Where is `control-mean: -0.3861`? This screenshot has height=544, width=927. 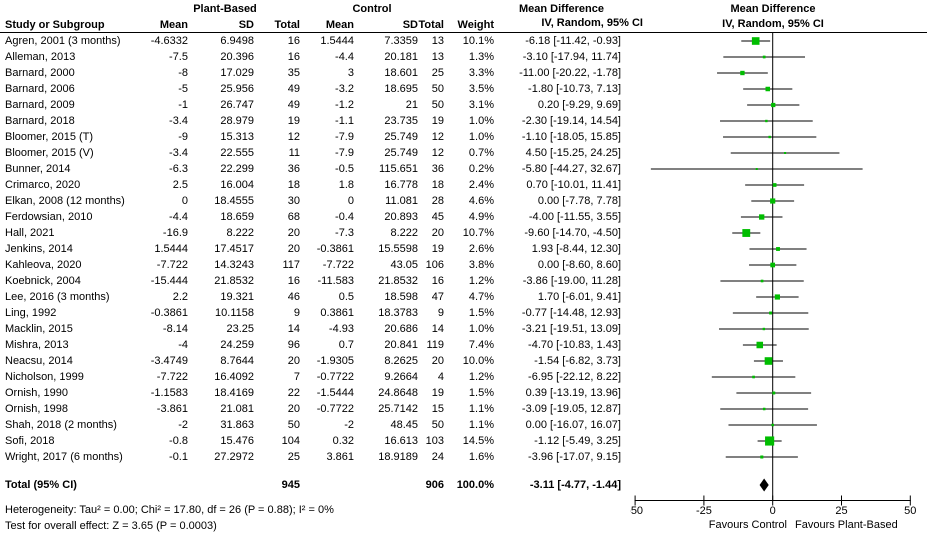 control-mean: -0.3861 is located at coordinates (335, 249).